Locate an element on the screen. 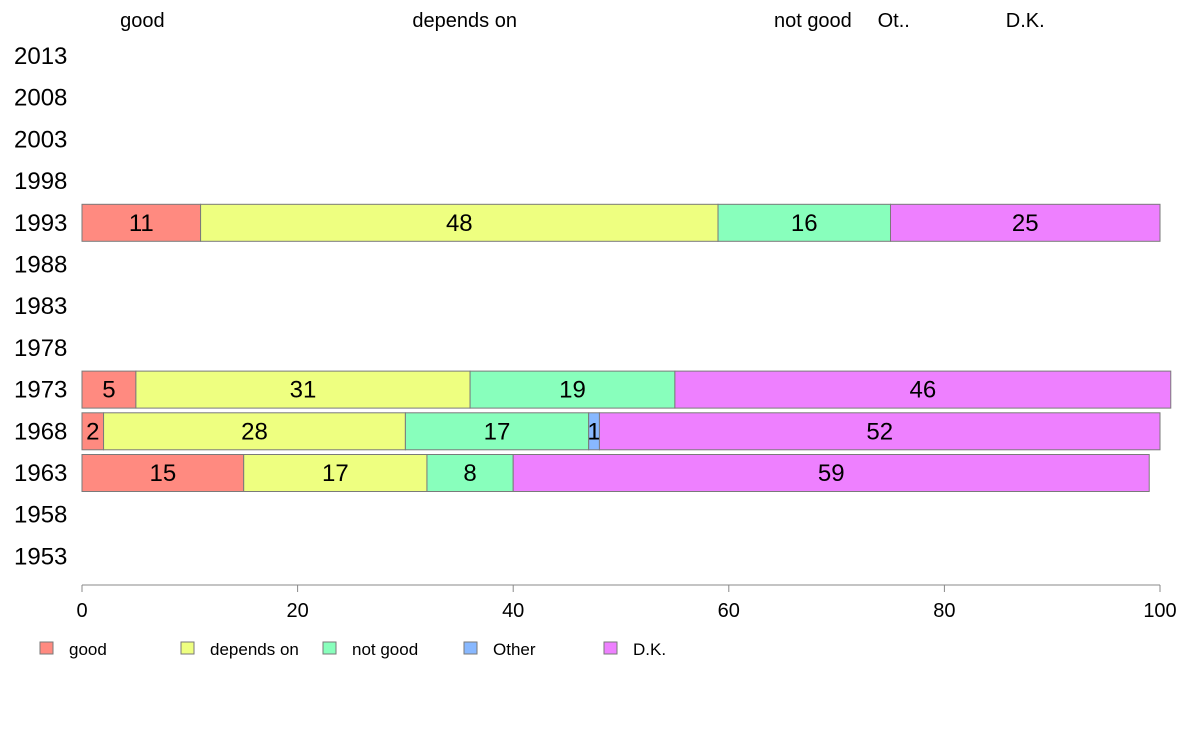 The height and width of the screenshot is (741, 1188). year-label-1998: 1998 is located at coordinates (40, 181).